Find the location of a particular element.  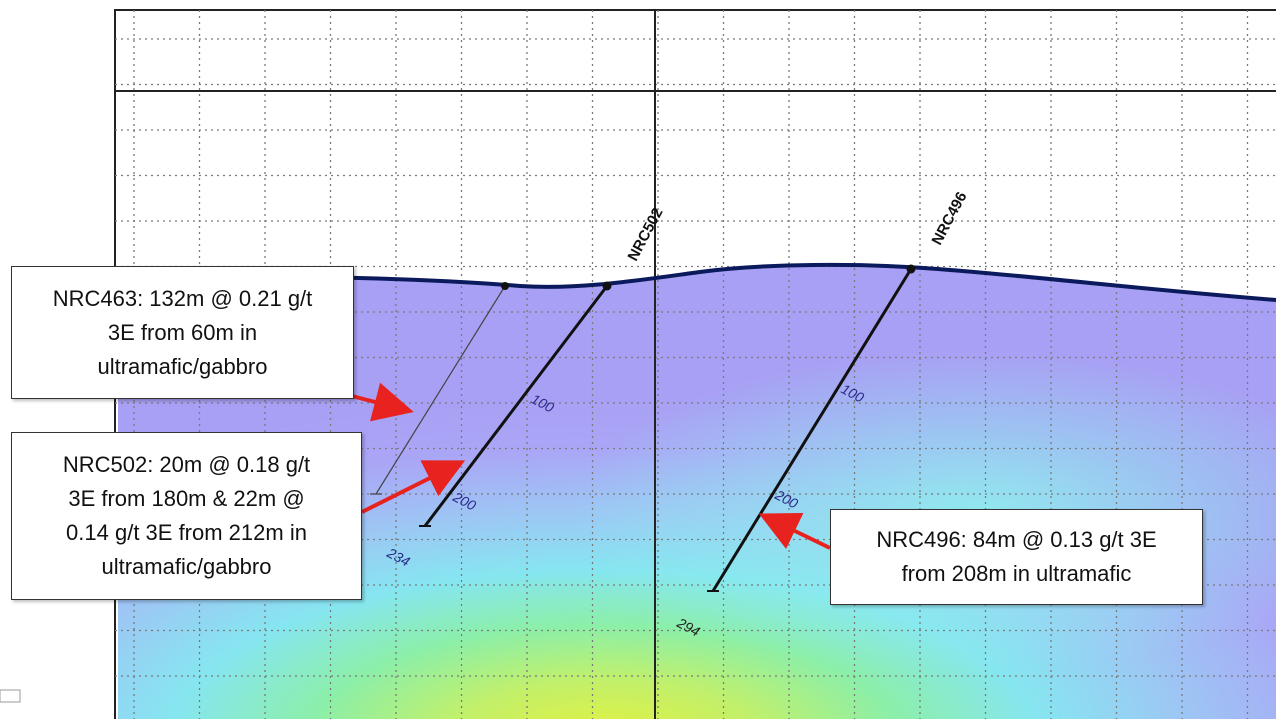

corner-marker is located at coordinates (10, 696).